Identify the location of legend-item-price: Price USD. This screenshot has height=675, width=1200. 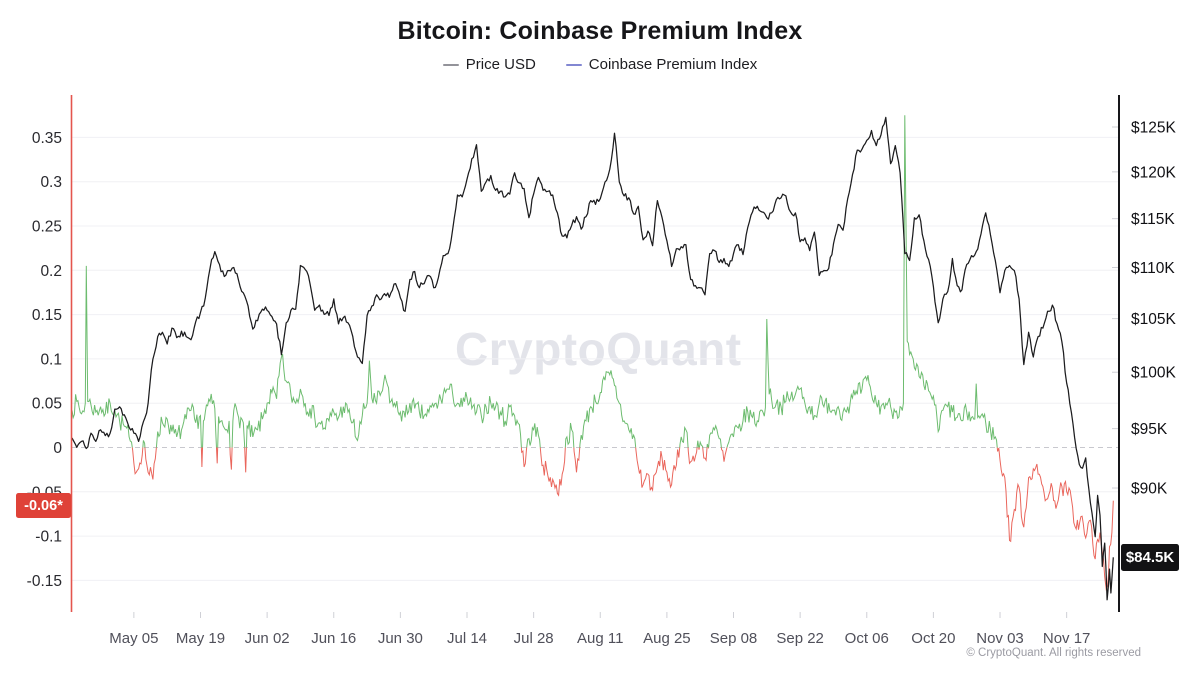
(489, 64).